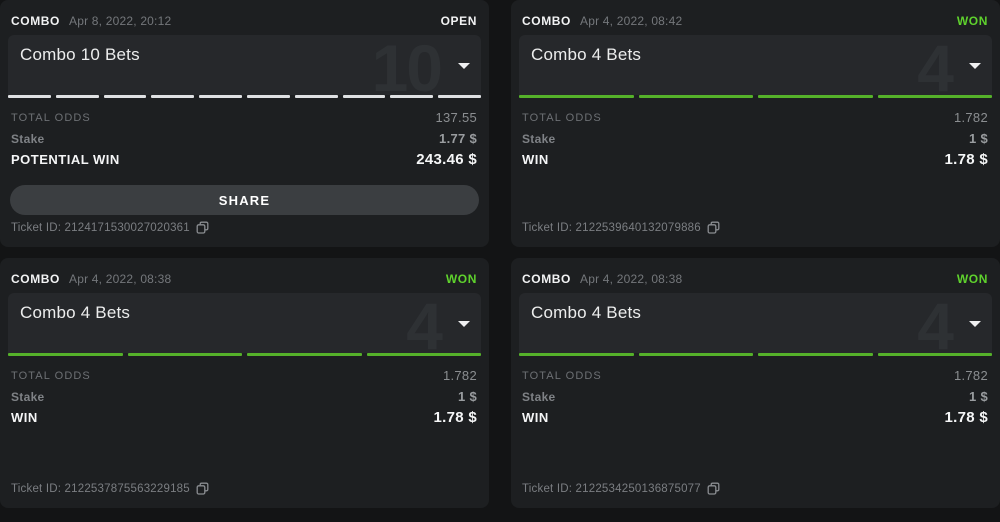  I want to click on ticket-id-text: Ticket ID: 2124171530027020361, so click(100, 227).